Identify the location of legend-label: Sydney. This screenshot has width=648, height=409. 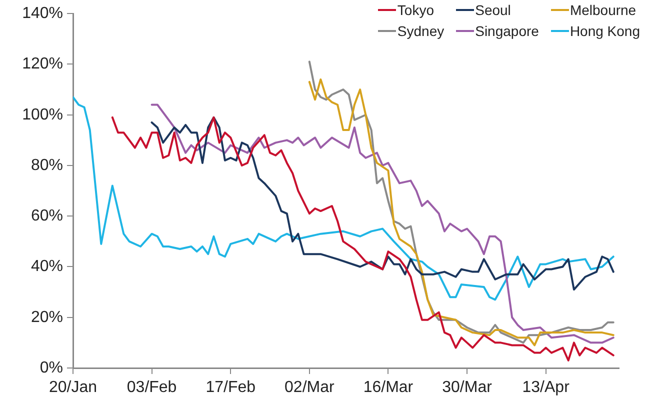
(420, 31).